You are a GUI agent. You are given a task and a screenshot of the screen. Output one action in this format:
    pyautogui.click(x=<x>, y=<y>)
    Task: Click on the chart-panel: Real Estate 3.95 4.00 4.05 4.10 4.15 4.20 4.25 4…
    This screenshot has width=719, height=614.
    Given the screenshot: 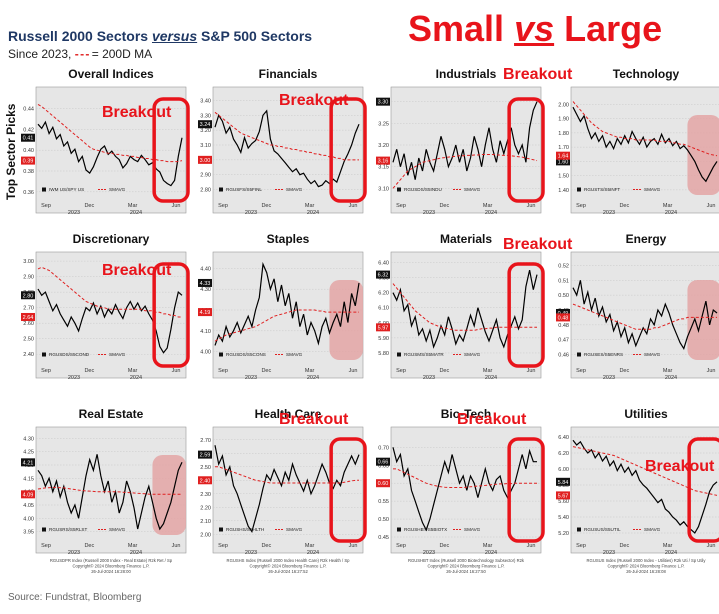 What is the action you would take?
    pyautogui.click(x=104, y=481)
    